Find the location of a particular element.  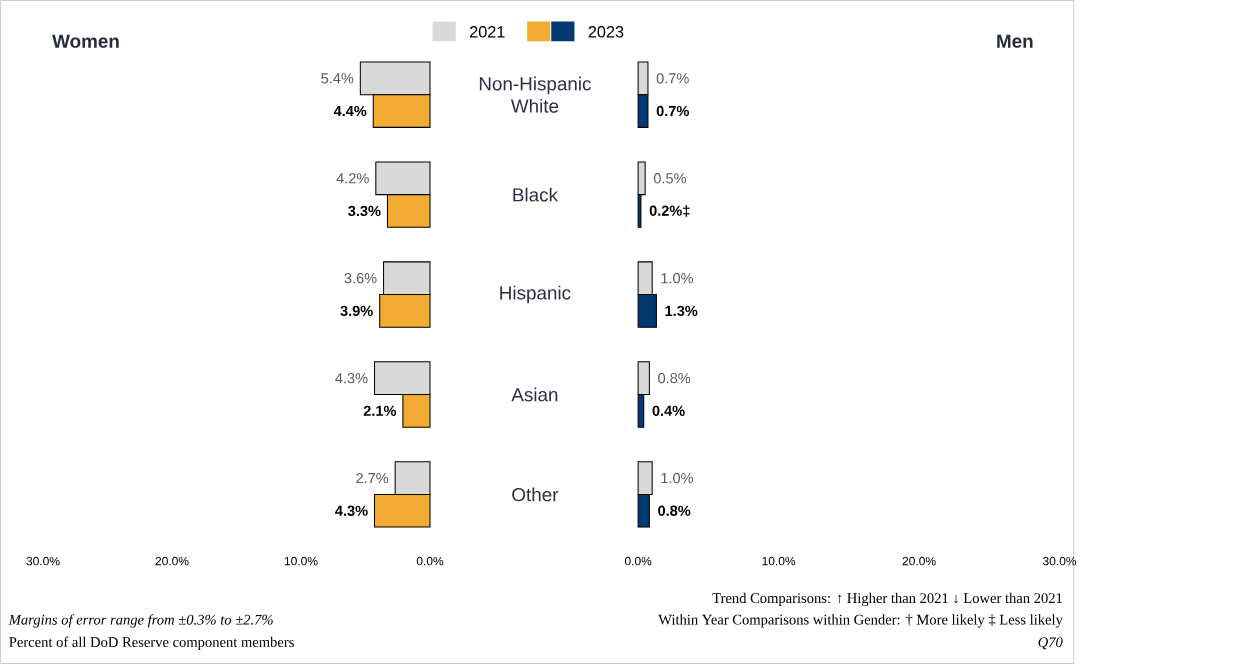

y-tick-label: Hispanic is located at coordinates (535, 294).